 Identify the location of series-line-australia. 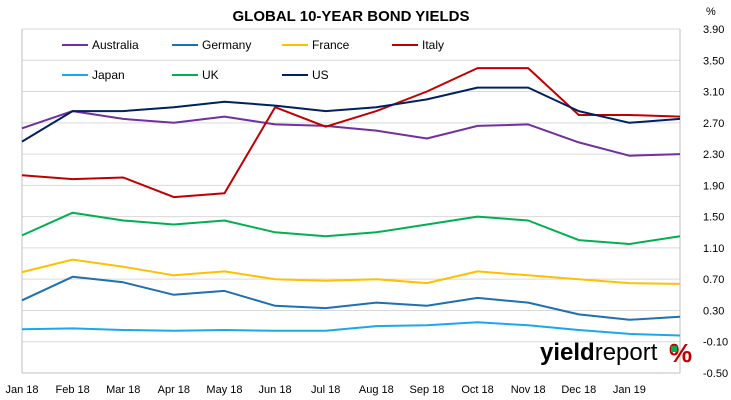
(351, 133).